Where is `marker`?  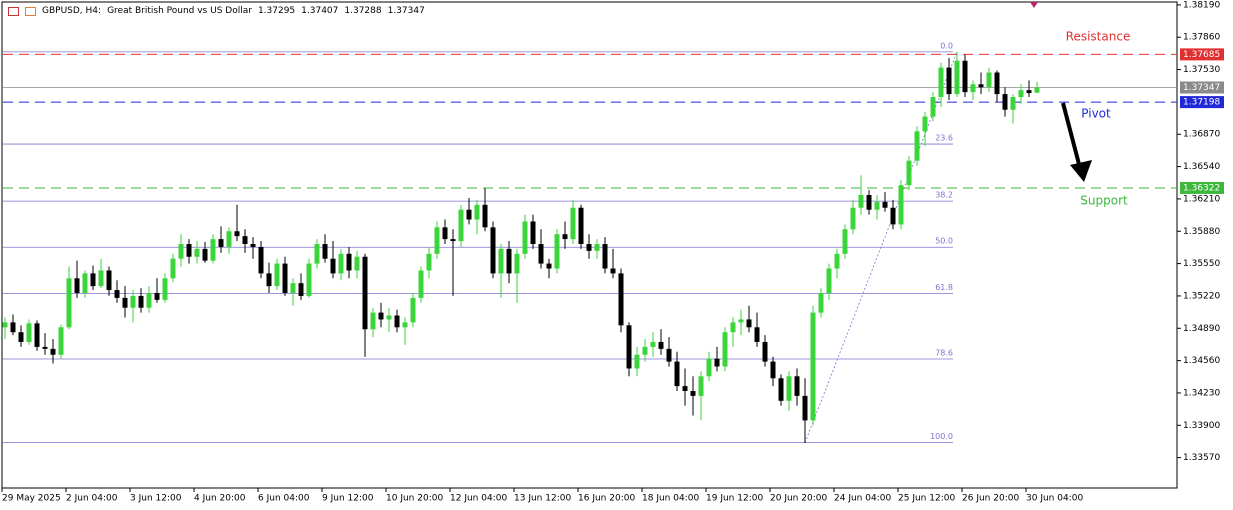 marker is located at coordinates (1034, 5).